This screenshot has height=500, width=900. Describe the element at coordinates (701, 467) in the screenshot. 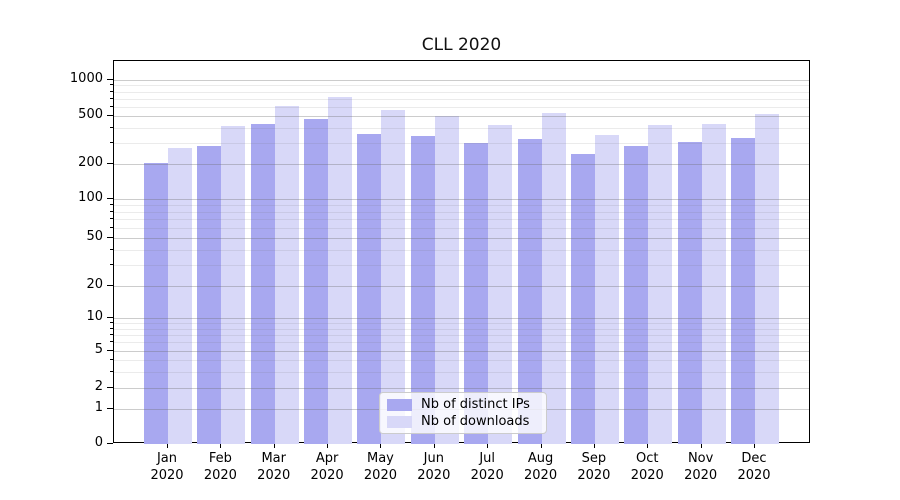

I see `x-tick-label: Nov 2020` at that location.